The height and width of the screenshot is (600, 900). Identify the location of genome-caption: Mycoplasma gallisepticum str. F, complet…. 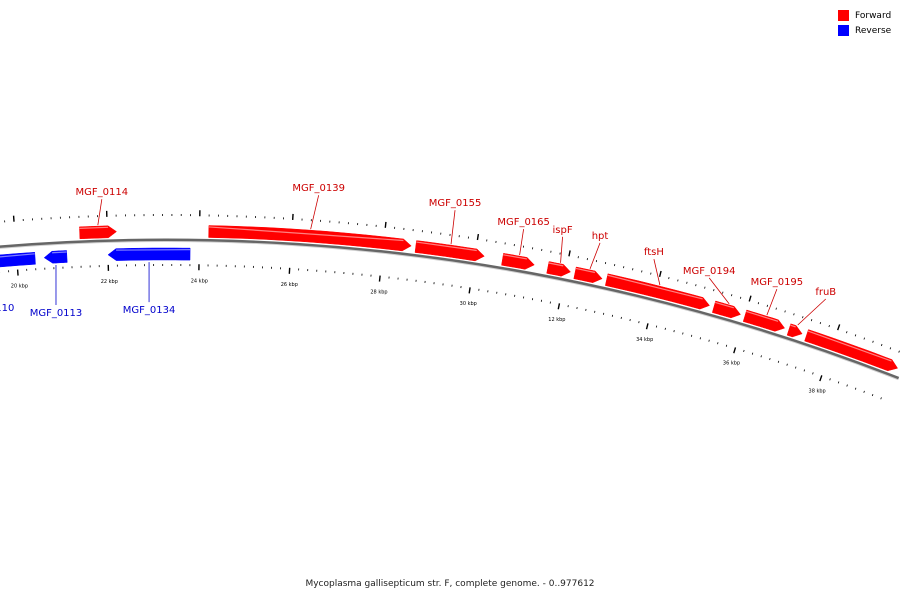
(450, 584).